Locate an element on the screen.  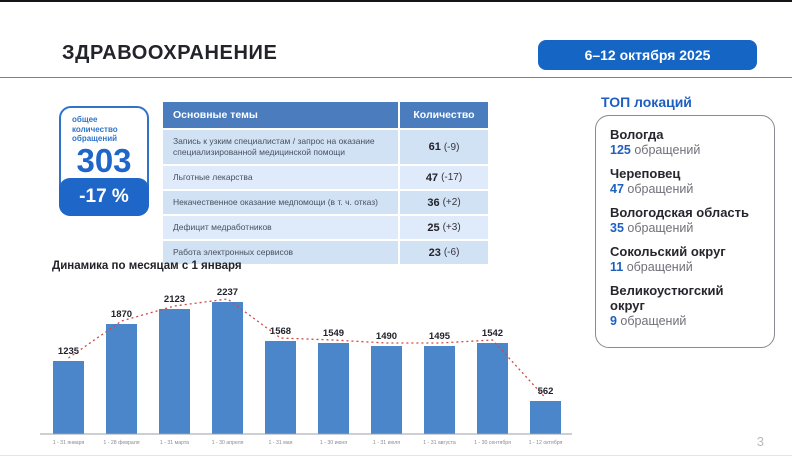
count-cell: 61 (-9) is located at coordinates (444, 147).